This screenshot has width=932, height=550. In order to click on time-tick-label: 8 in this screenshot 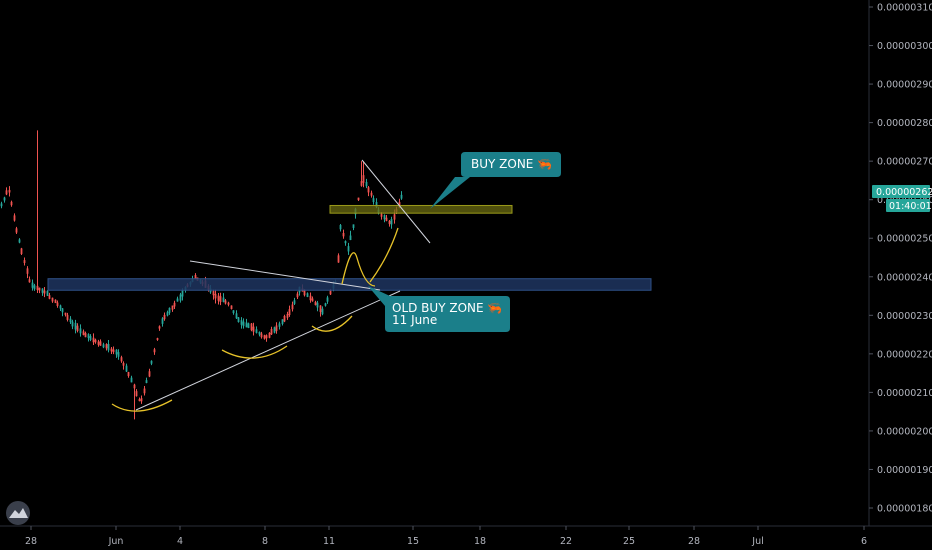, I will do `click(265, 541)`.